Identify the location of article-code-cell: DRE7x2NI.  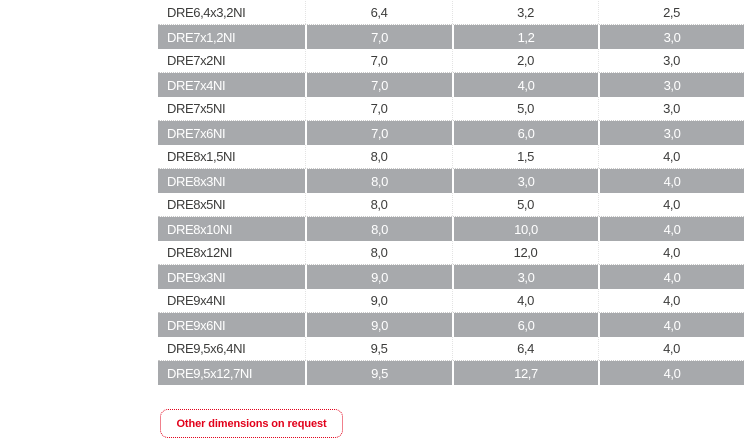
(196, 60).